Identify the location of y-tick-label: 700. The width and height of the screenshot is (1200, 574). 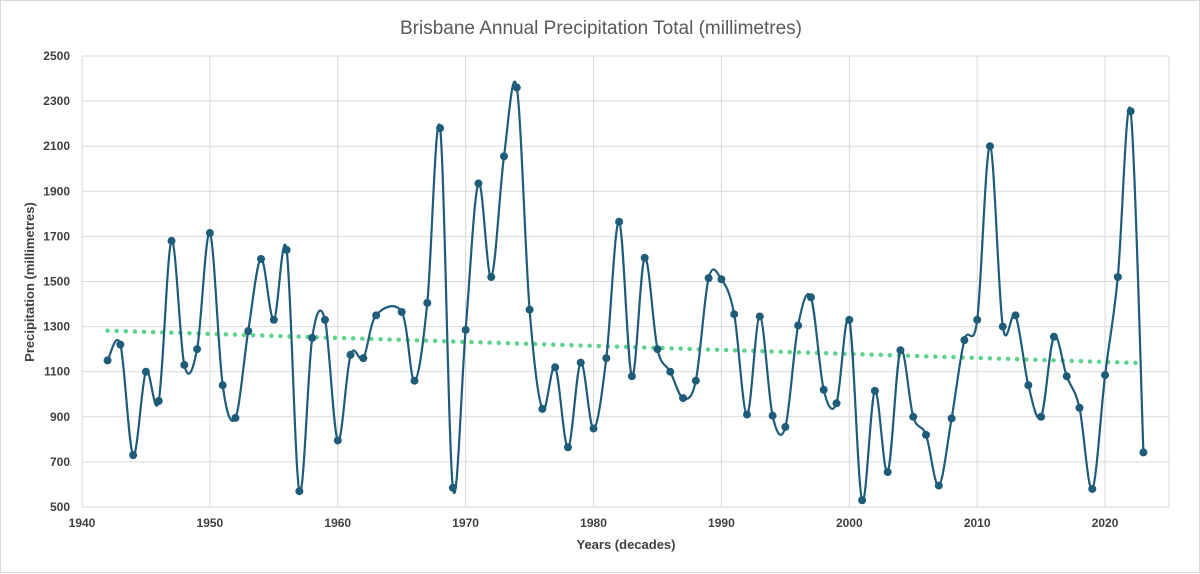
(60, 462).